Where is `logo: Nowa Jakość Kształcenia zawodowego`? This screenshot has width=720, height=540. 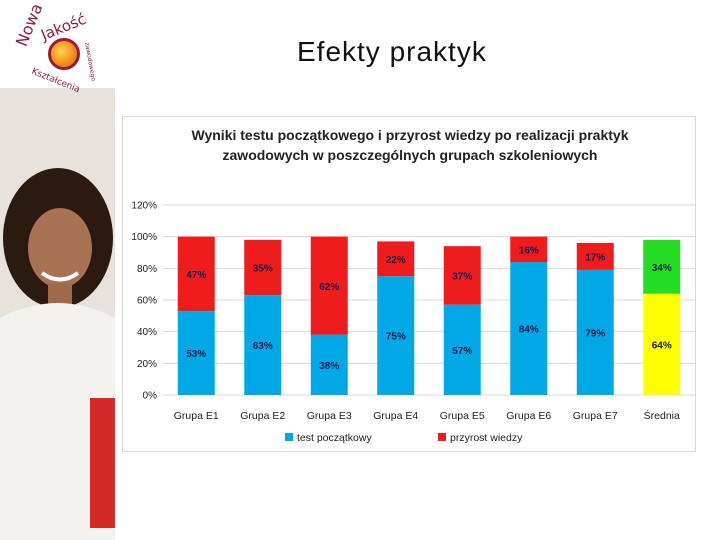
logo: Nowa Jakość Kształcenia zawodowego is located at coordinates (63, 48).